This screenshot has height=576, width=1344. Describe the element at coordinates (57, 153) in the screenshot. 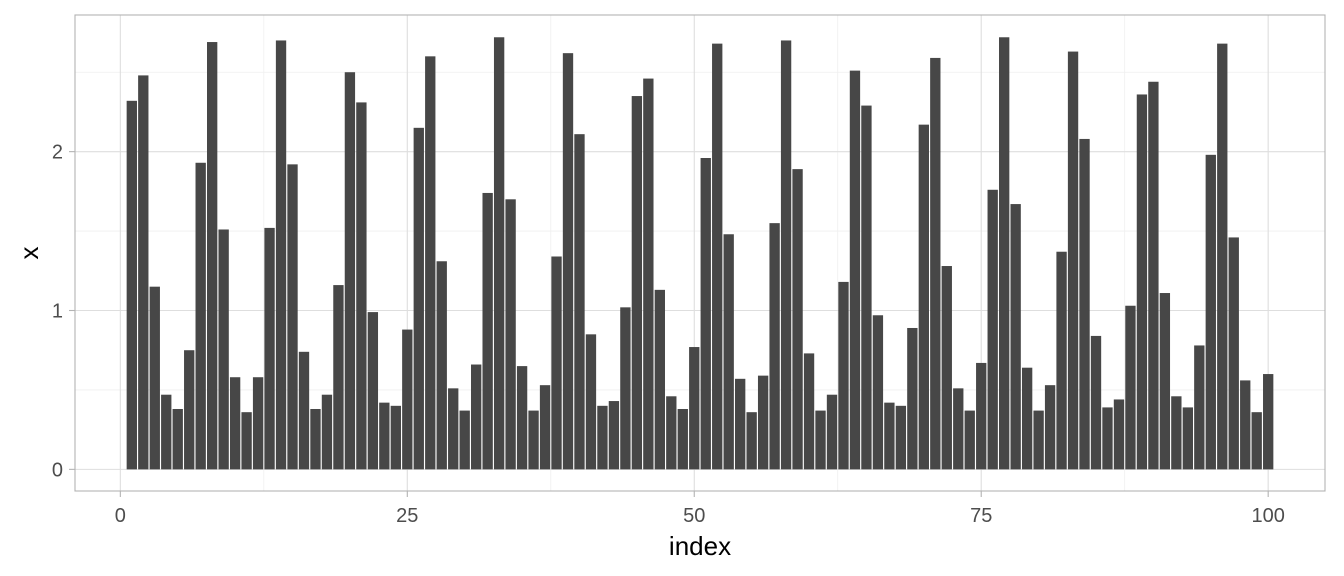

I see `y-tick-label: 2` at that location.